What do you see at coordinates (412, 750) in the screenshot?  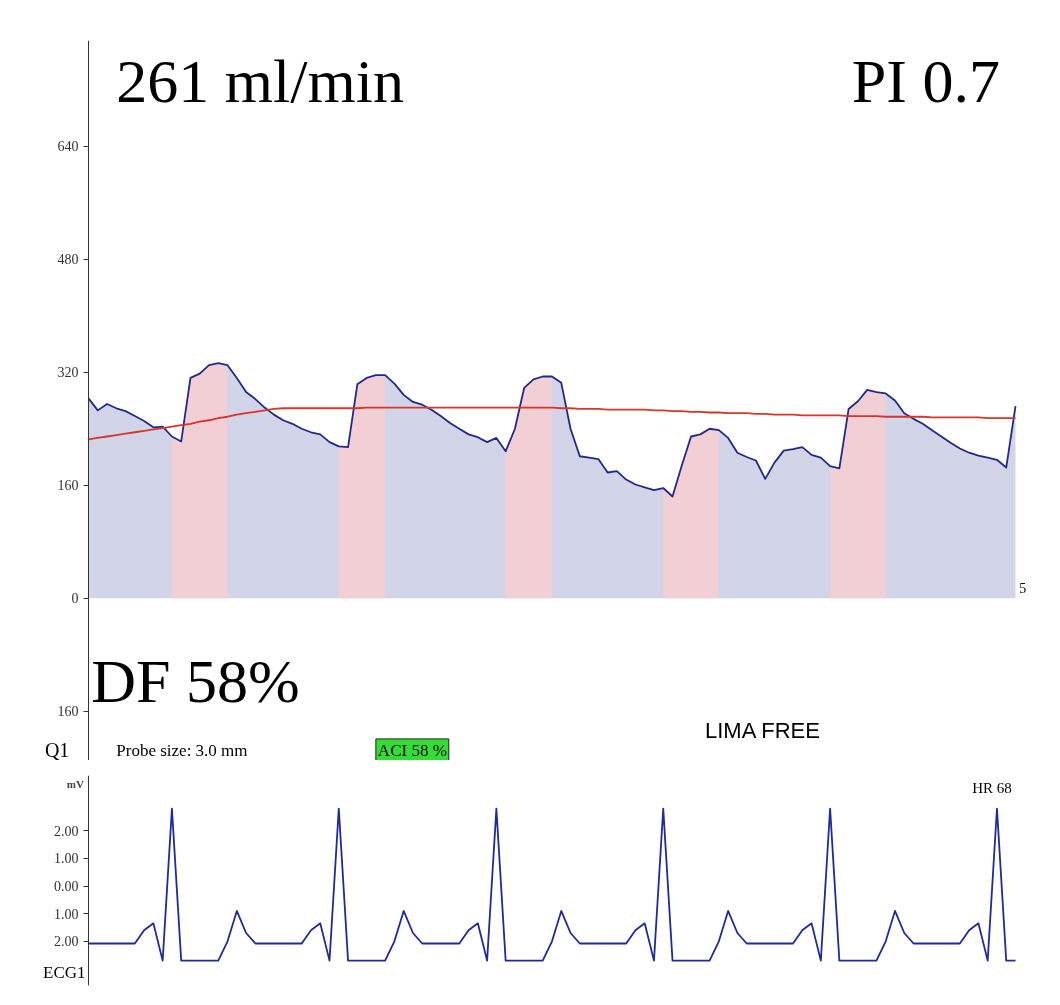 I see `annotation: ACI 58 %` at bounding box center [412, 750].